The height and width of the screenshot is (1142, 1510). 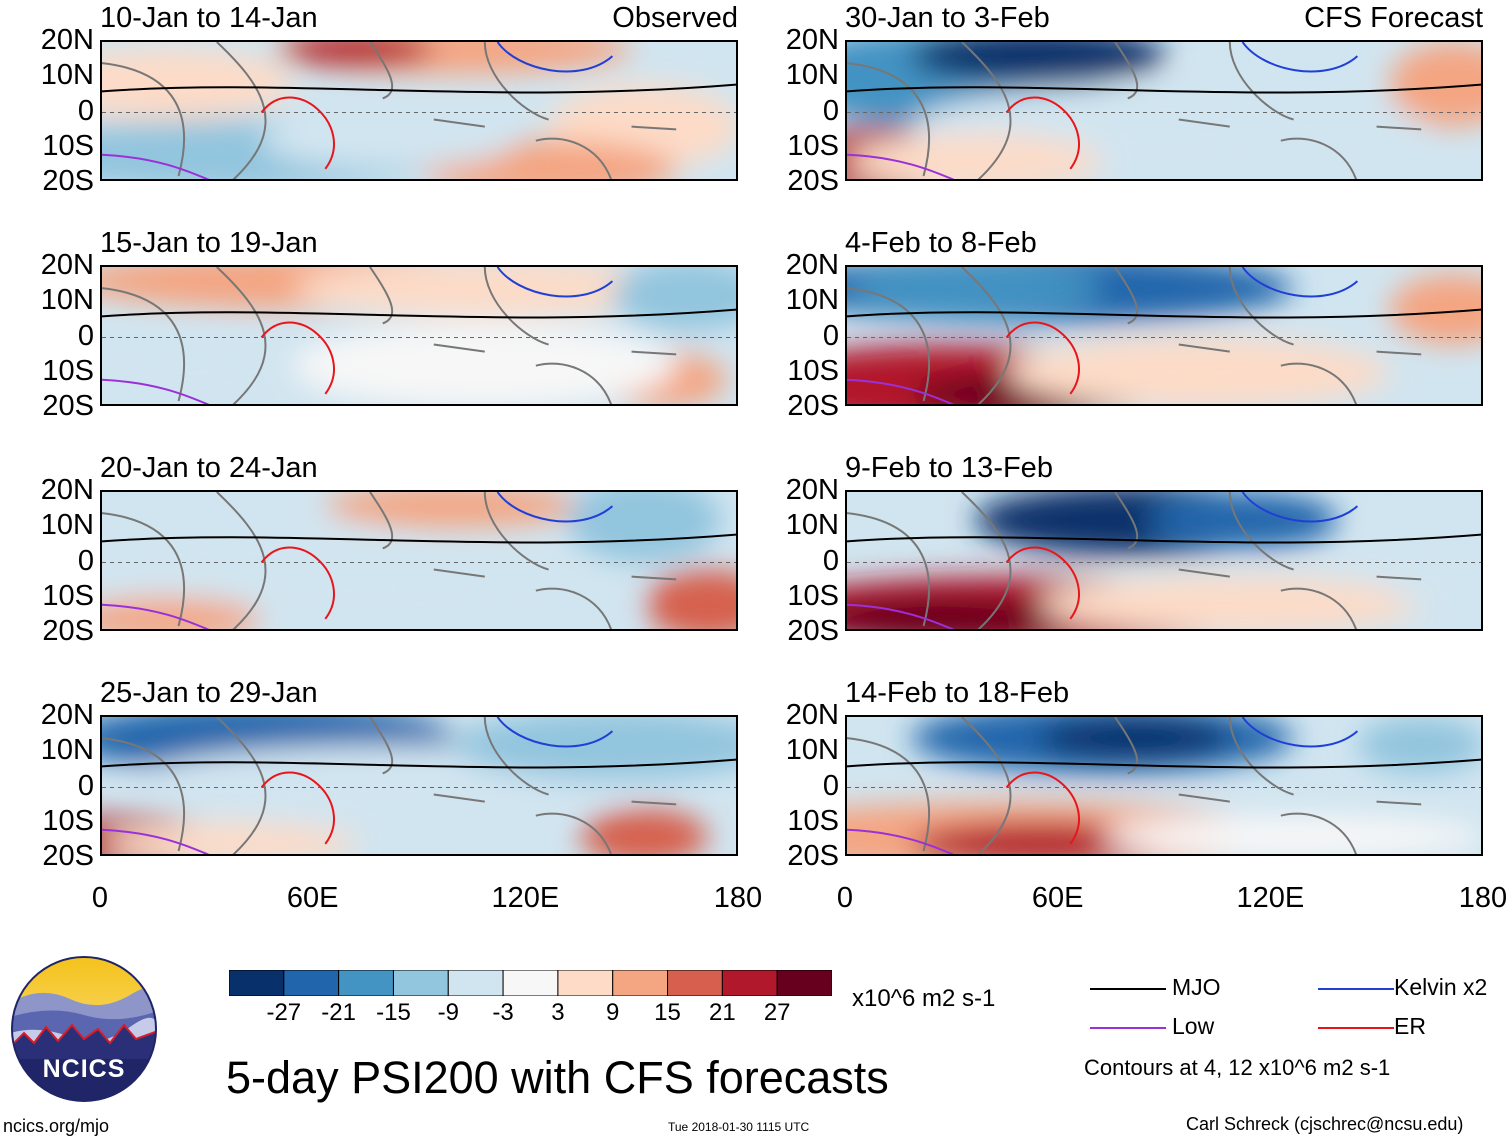 I want to click on logo-graphic, so click(x=84, y=1029).